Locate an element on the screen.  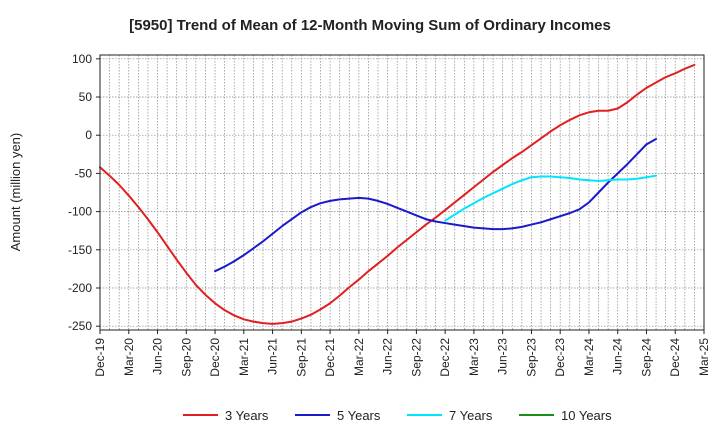
x-tick-label: Jun-21 is located at coordinates (273, 356).